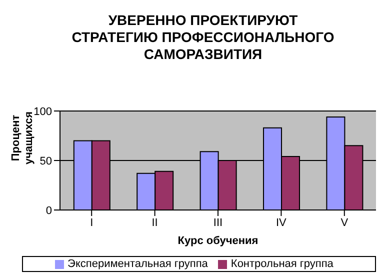 The width and height of the screenshot is (388, 275). I want to click on y-axis-title: Процент учащихся, so click(22, 138).